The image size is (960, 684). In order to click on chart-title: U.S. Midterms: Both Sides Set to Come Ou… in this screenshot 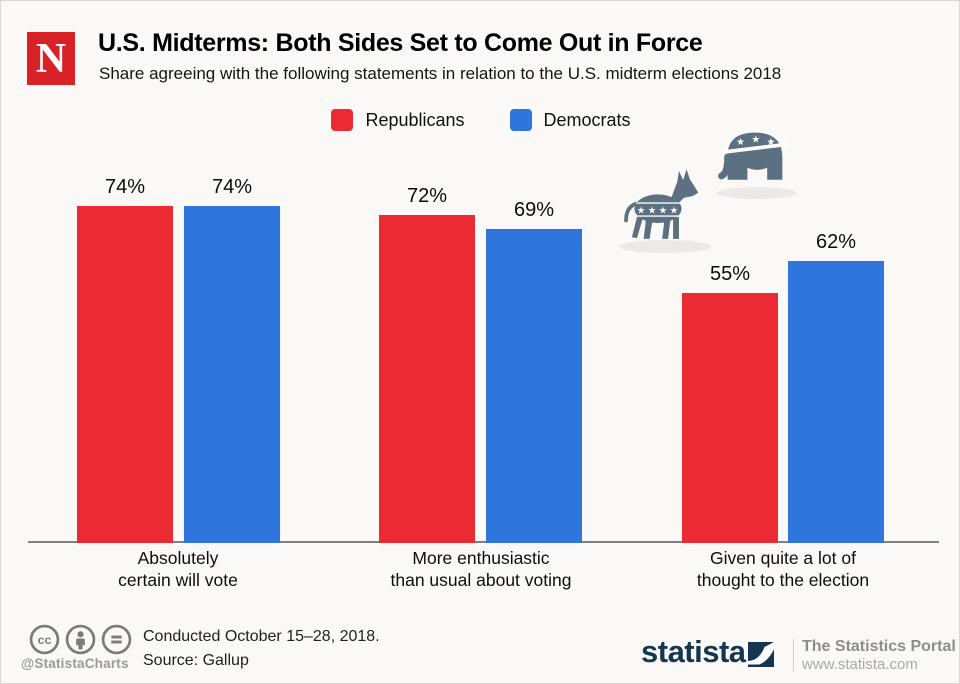, I will do `click(400, 43)`.